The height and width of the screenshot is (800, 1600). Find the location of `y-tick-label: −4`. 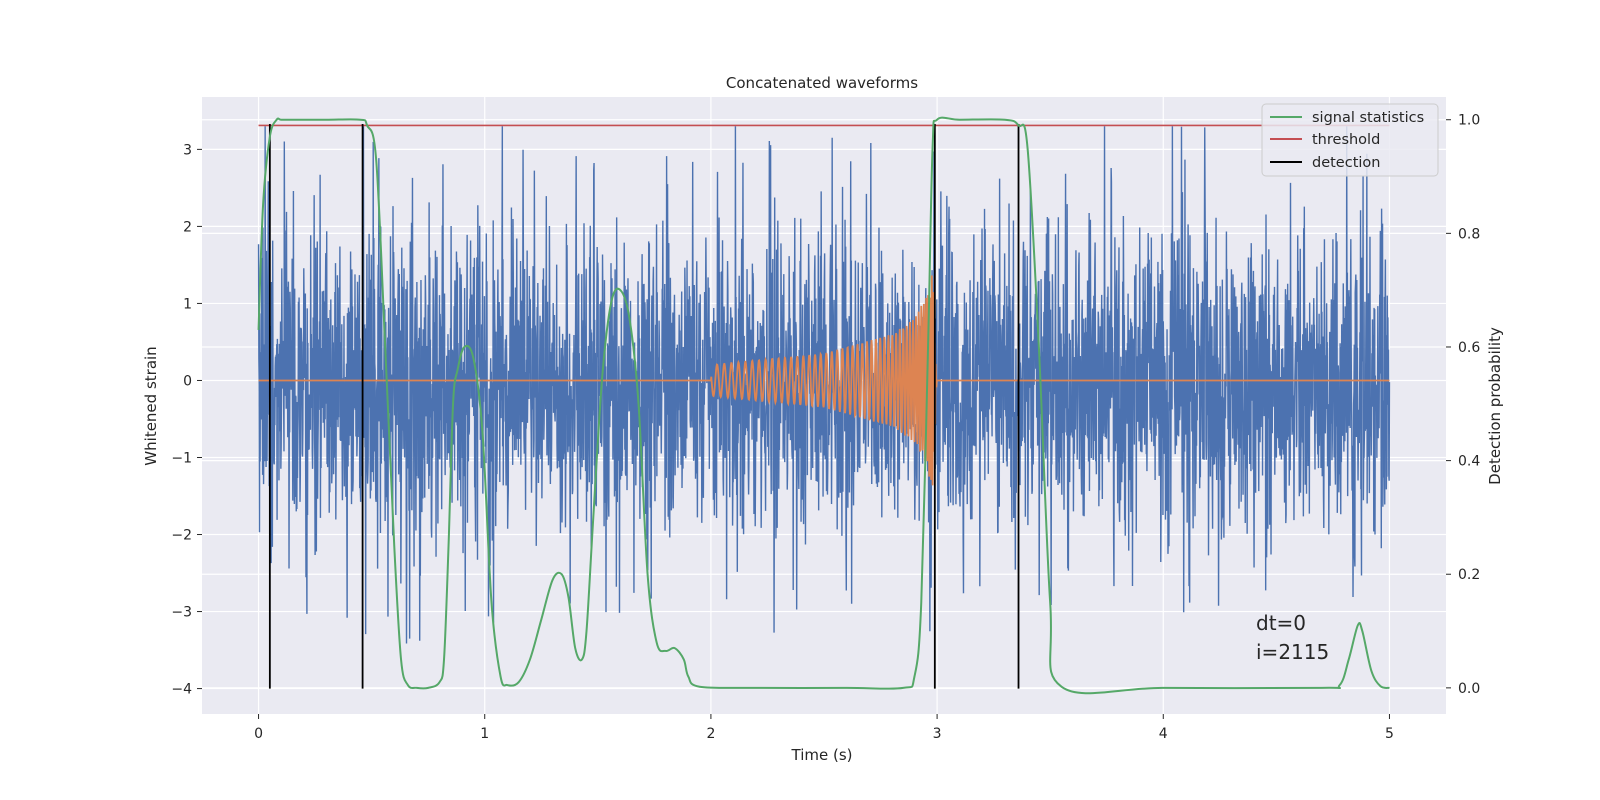

y-tick-label: −4 is located at coordinates (181, 690).